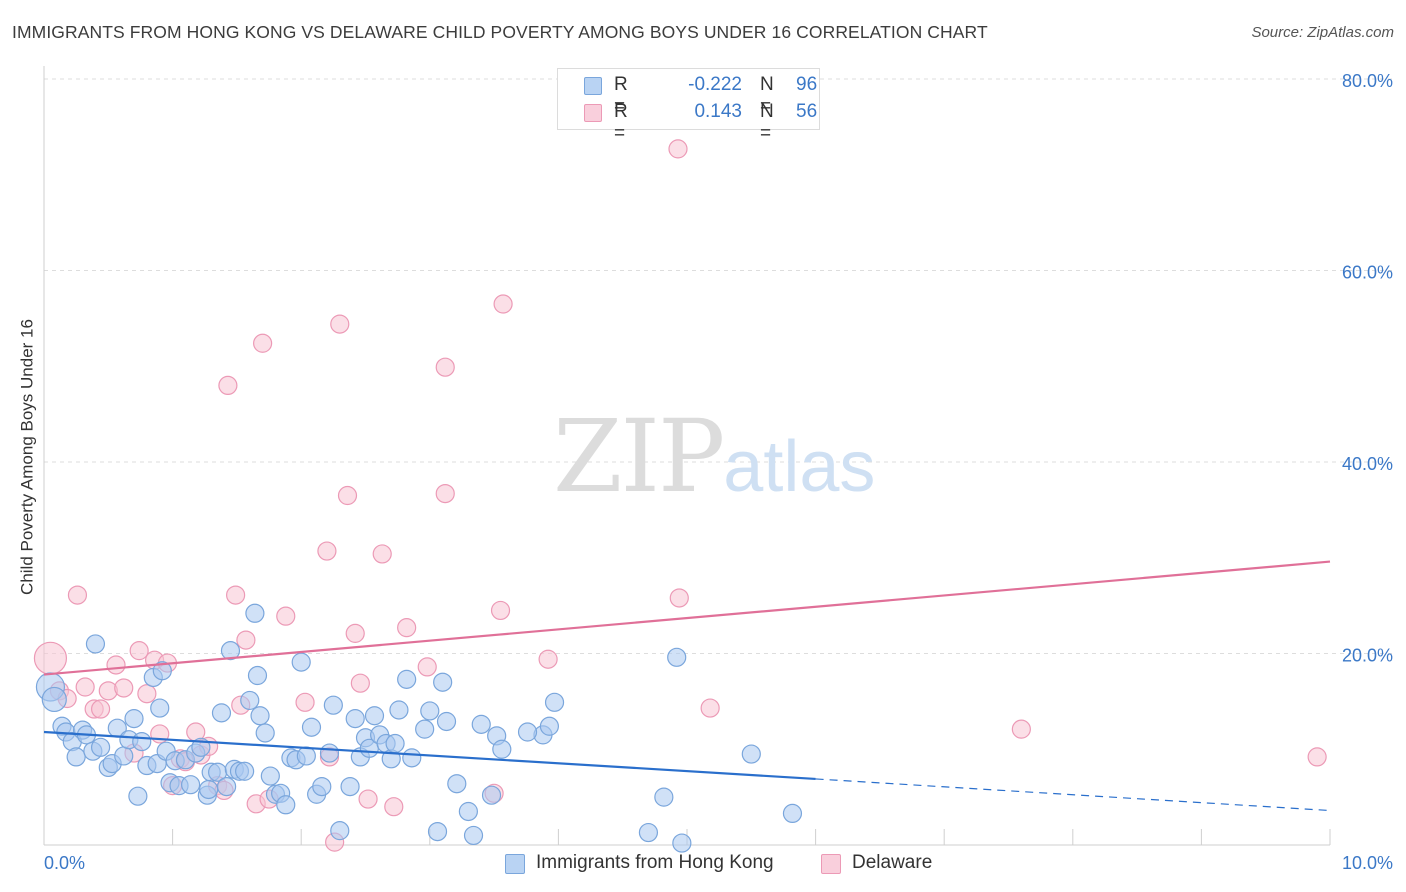 The height and width of the screenshot is (892, 1406). What do you see at coordinates (715, 84) in the screenshot?
I see `r-value: -0.222` at bounding box center [715, 84].